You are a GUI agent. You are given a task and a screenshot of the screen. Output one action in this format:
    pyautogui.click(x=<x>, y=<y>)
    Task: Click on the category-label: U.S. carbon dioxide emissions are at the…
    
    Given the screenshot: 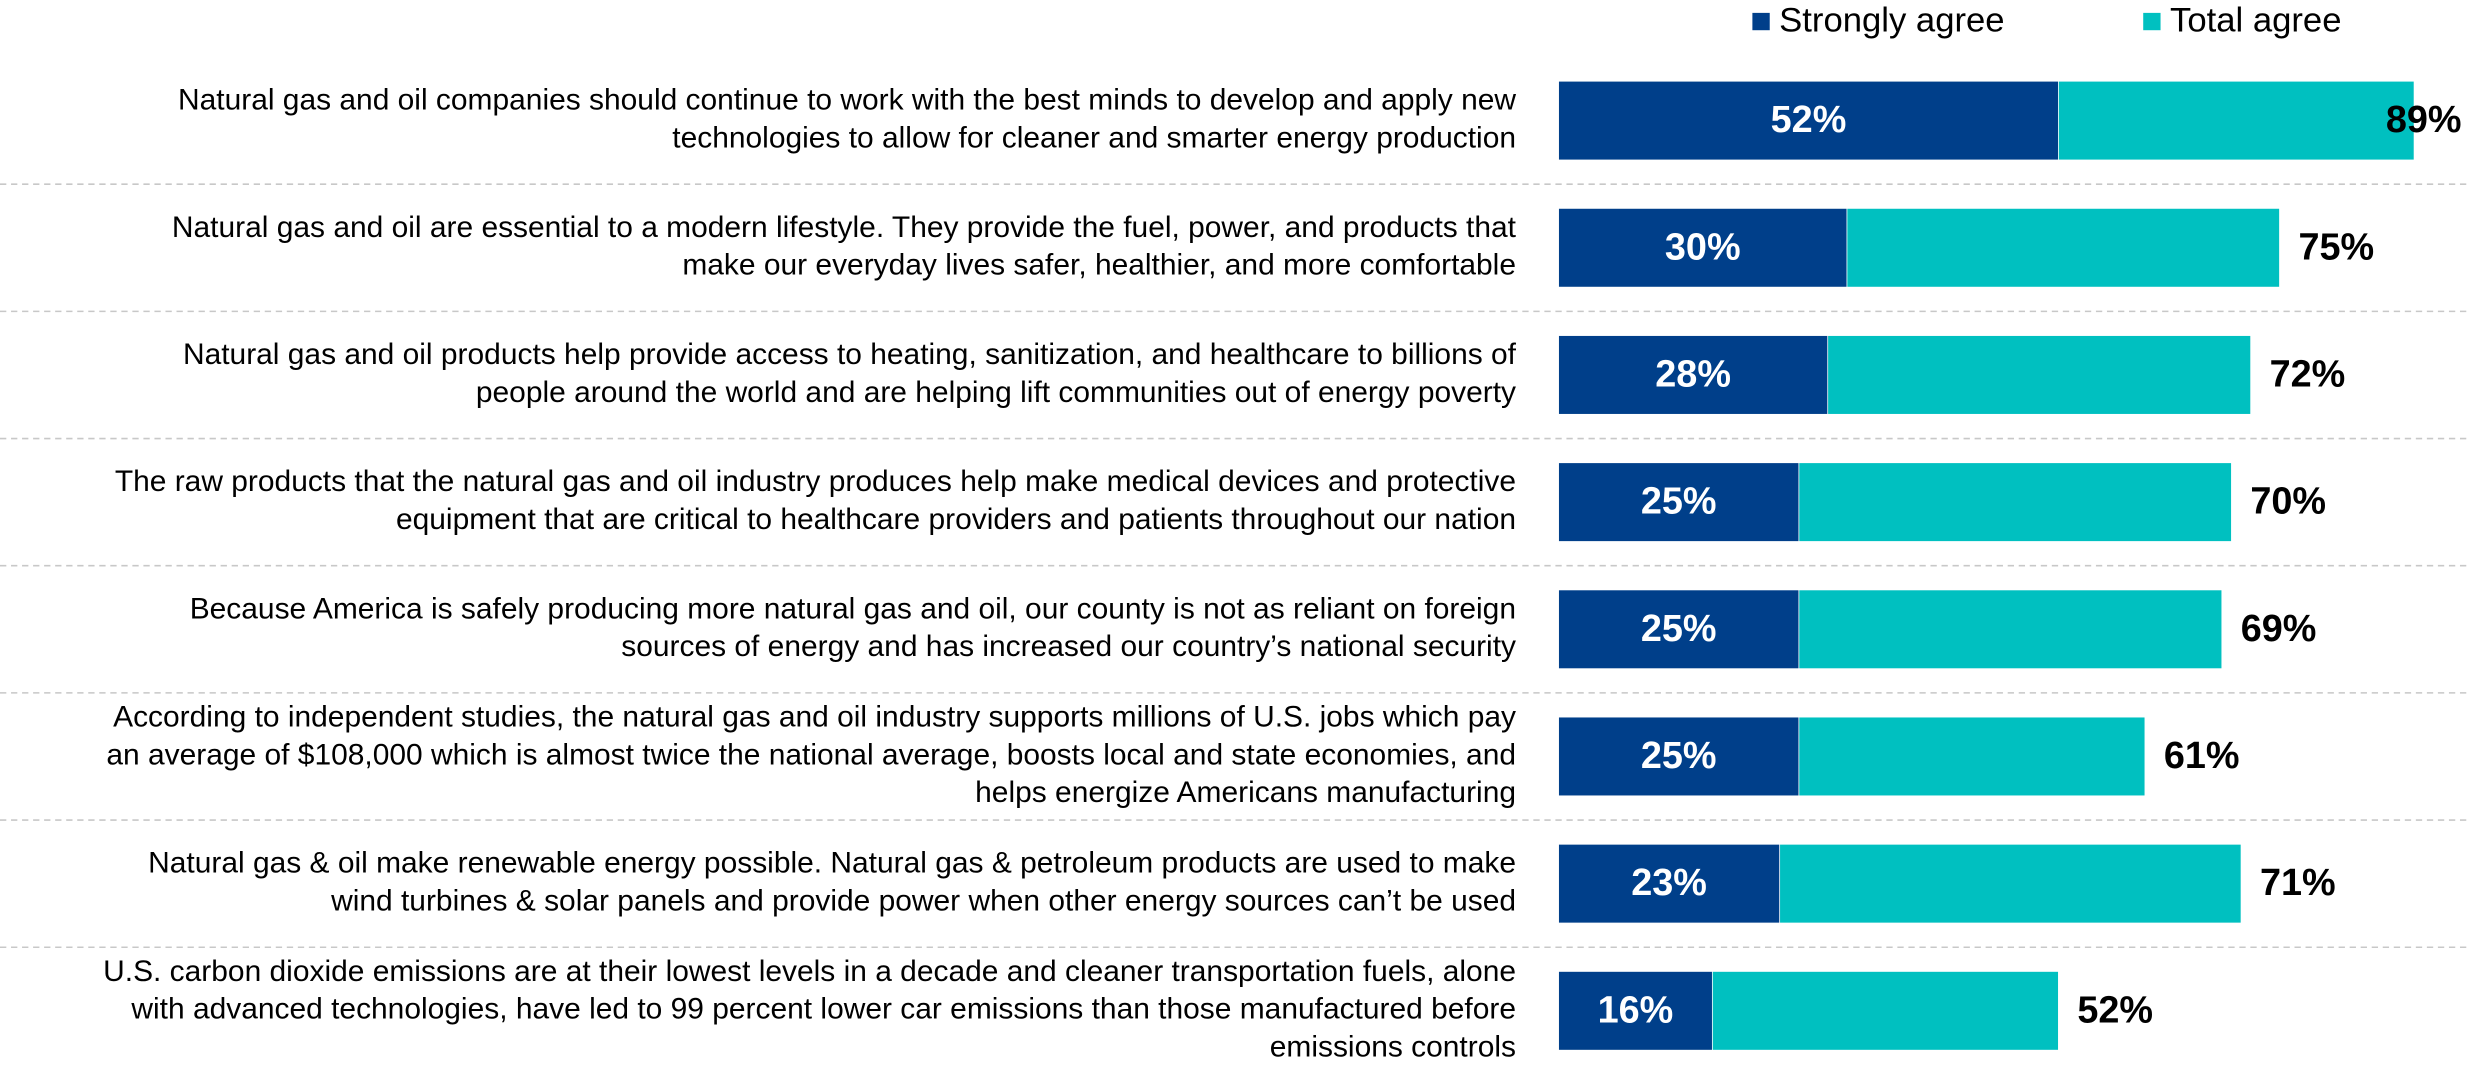 What is the action you would take?
    pyautogui.click(x=809, y=971)
    